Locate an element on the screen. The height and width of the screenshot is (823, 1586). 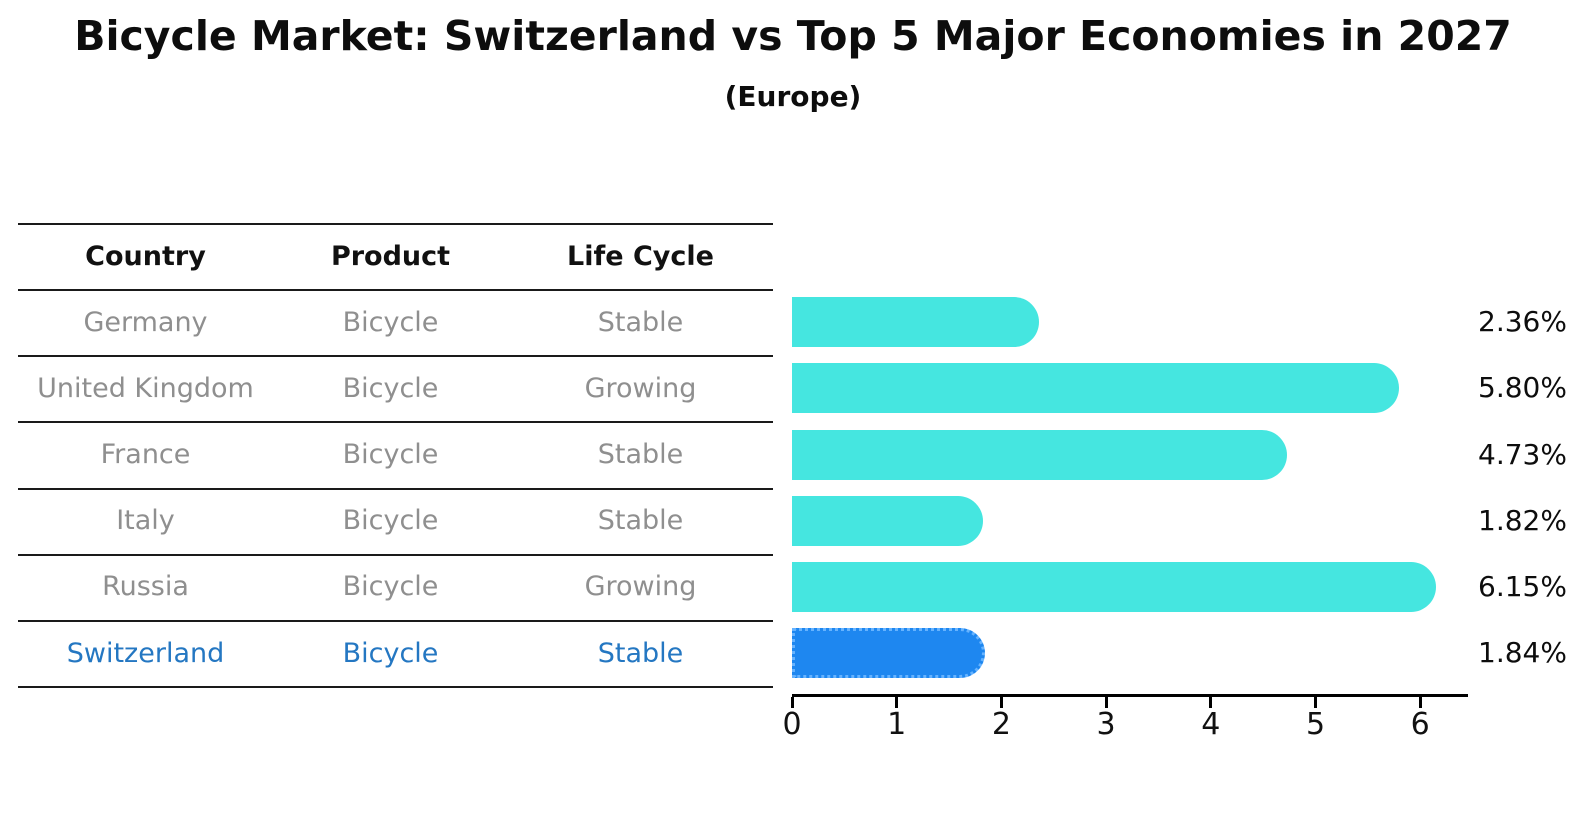
country-cell: France is located at coordinates (145, 454).